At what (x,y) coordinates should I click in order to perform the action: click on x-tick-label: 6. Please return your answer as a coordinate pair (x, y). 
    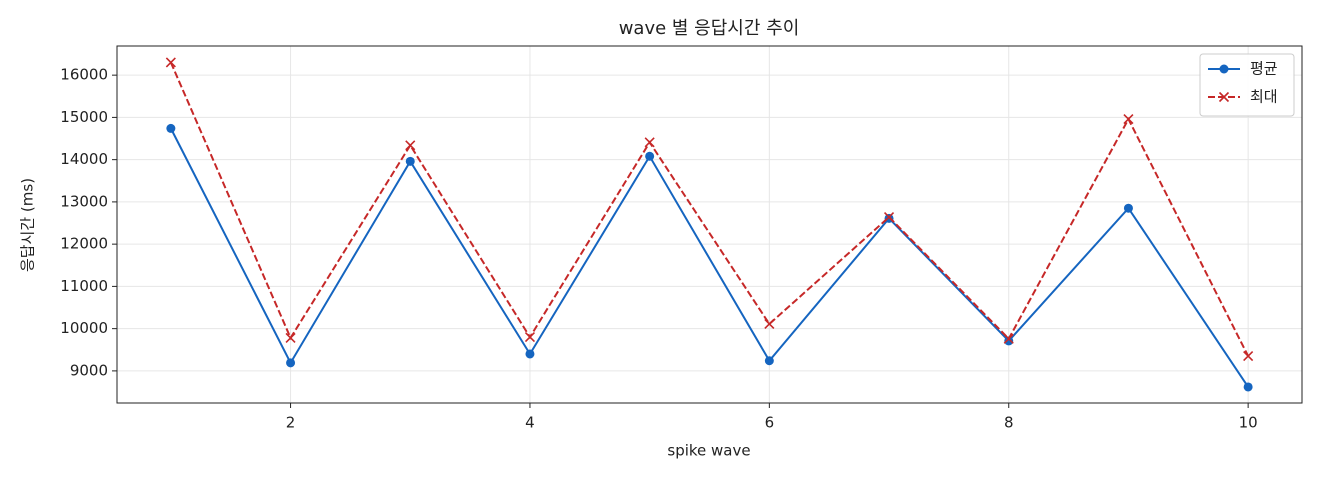
    Looking at the image, I should click on (770, 423).